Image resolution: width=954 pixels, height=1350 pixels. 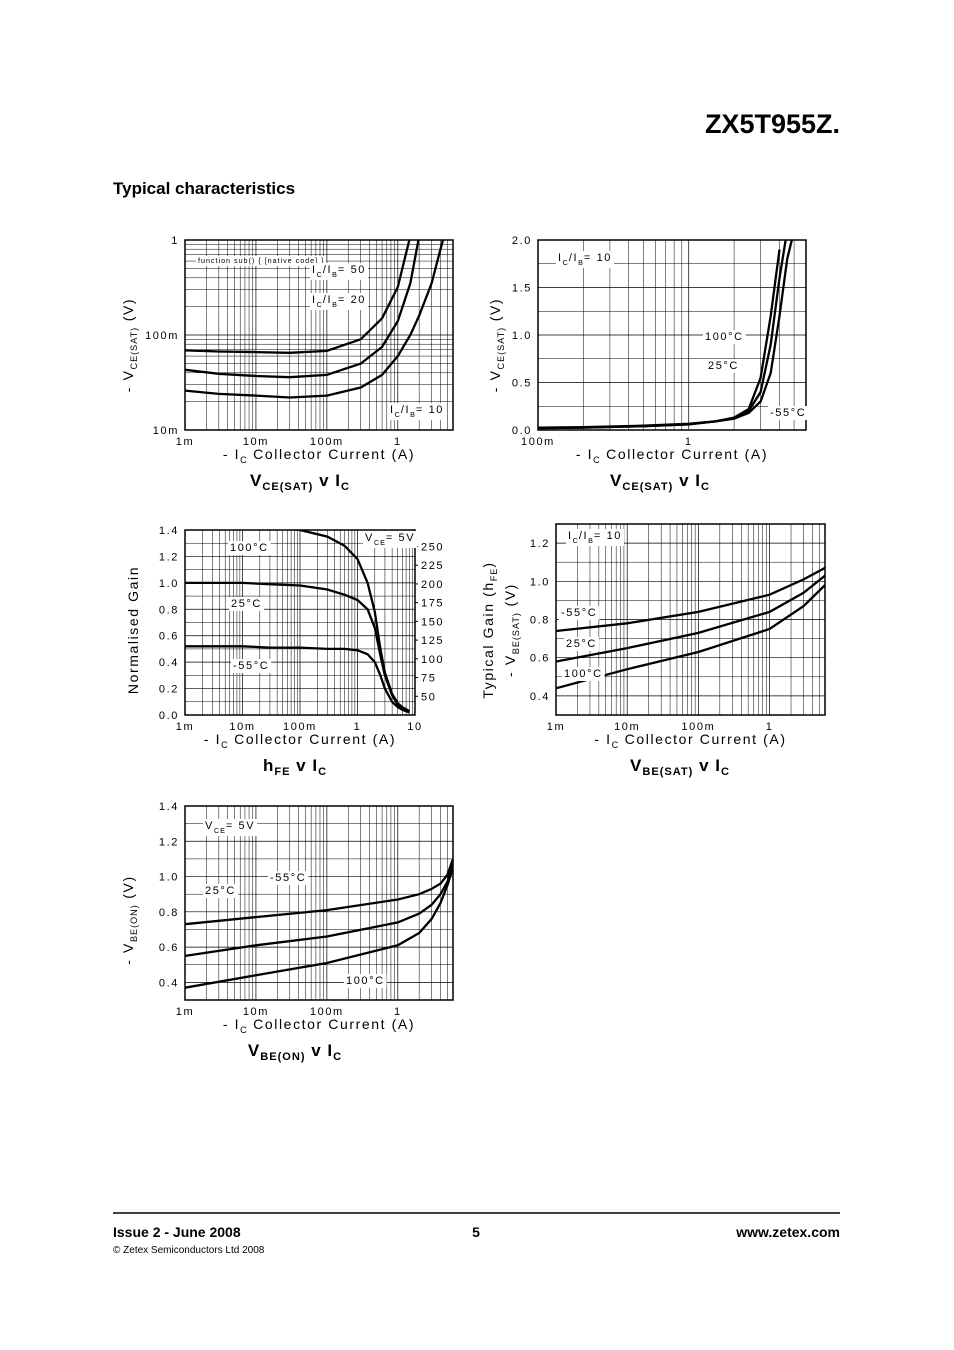 What do you see at coordinates (400, 538) in the screenshot?
I see `text-part: = 5V` at bounding box center [400, 538].